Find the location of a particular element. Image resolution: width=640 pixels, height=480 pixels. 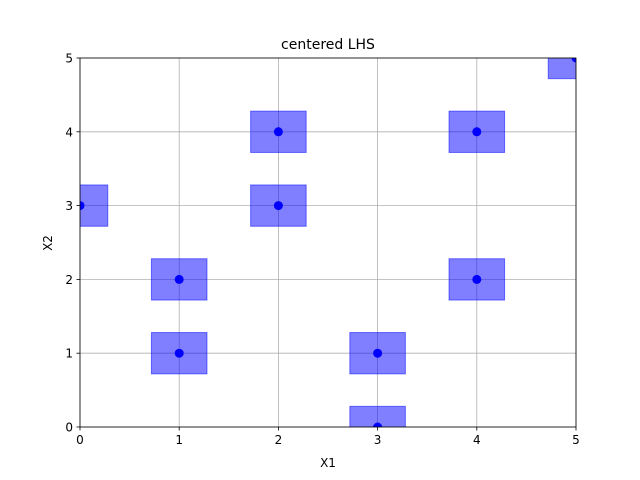

x-tick-label-3: 3 is located at coordinates (378, 440).